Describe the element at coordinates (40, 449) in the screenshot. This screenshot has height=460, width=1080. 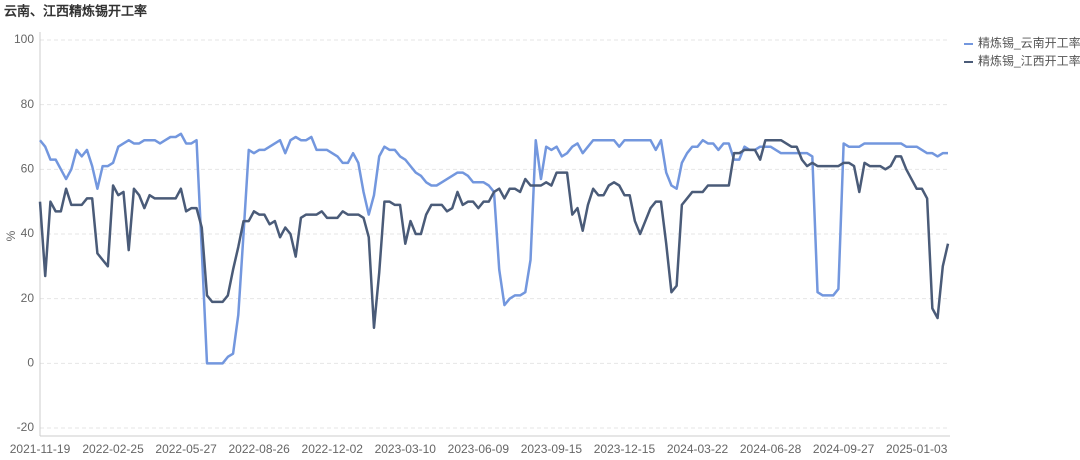
I see `x-tick-label: 2021-11-19` at that location.